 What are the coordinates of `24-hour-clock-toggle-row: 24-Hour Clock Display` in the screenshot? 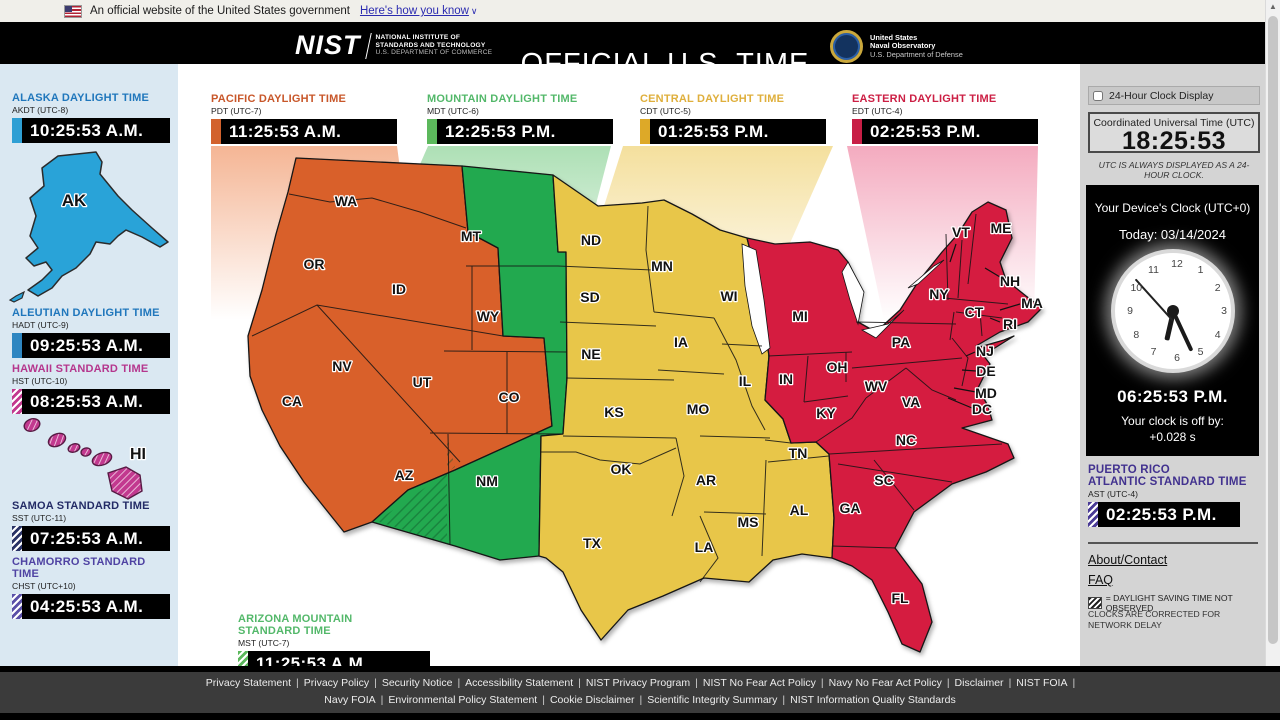 It's located at (1174, 95).